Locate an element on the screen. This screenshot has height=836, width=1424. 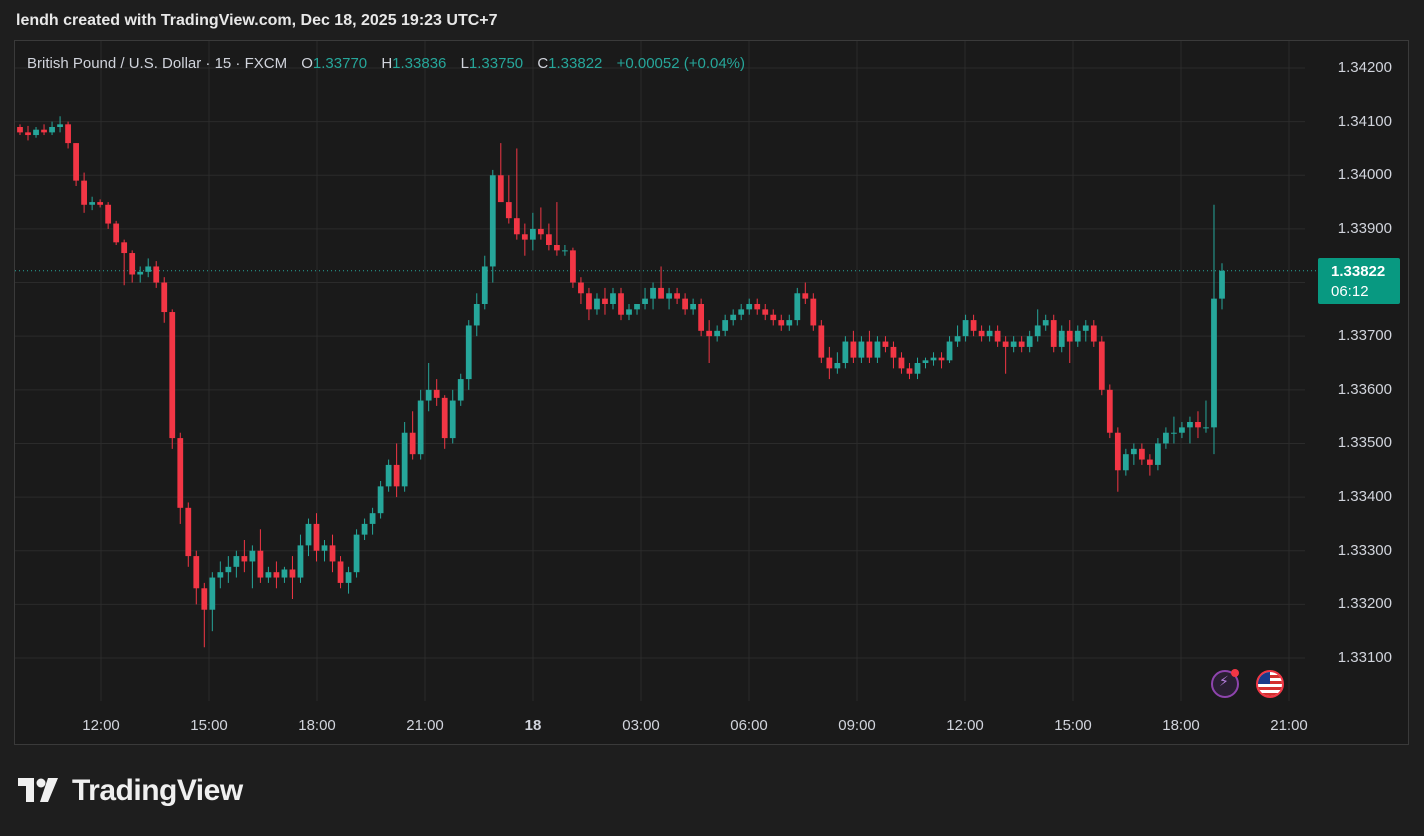
low-label: L is located at coordinates (464, 63).